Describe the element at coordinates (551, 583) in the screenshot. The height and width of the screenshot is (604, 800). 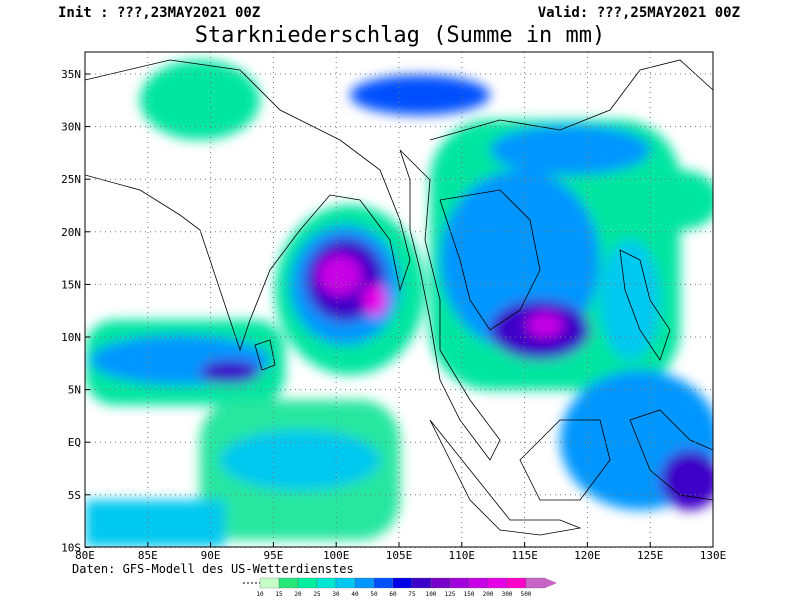
I see `colorbar-tip` at that location.